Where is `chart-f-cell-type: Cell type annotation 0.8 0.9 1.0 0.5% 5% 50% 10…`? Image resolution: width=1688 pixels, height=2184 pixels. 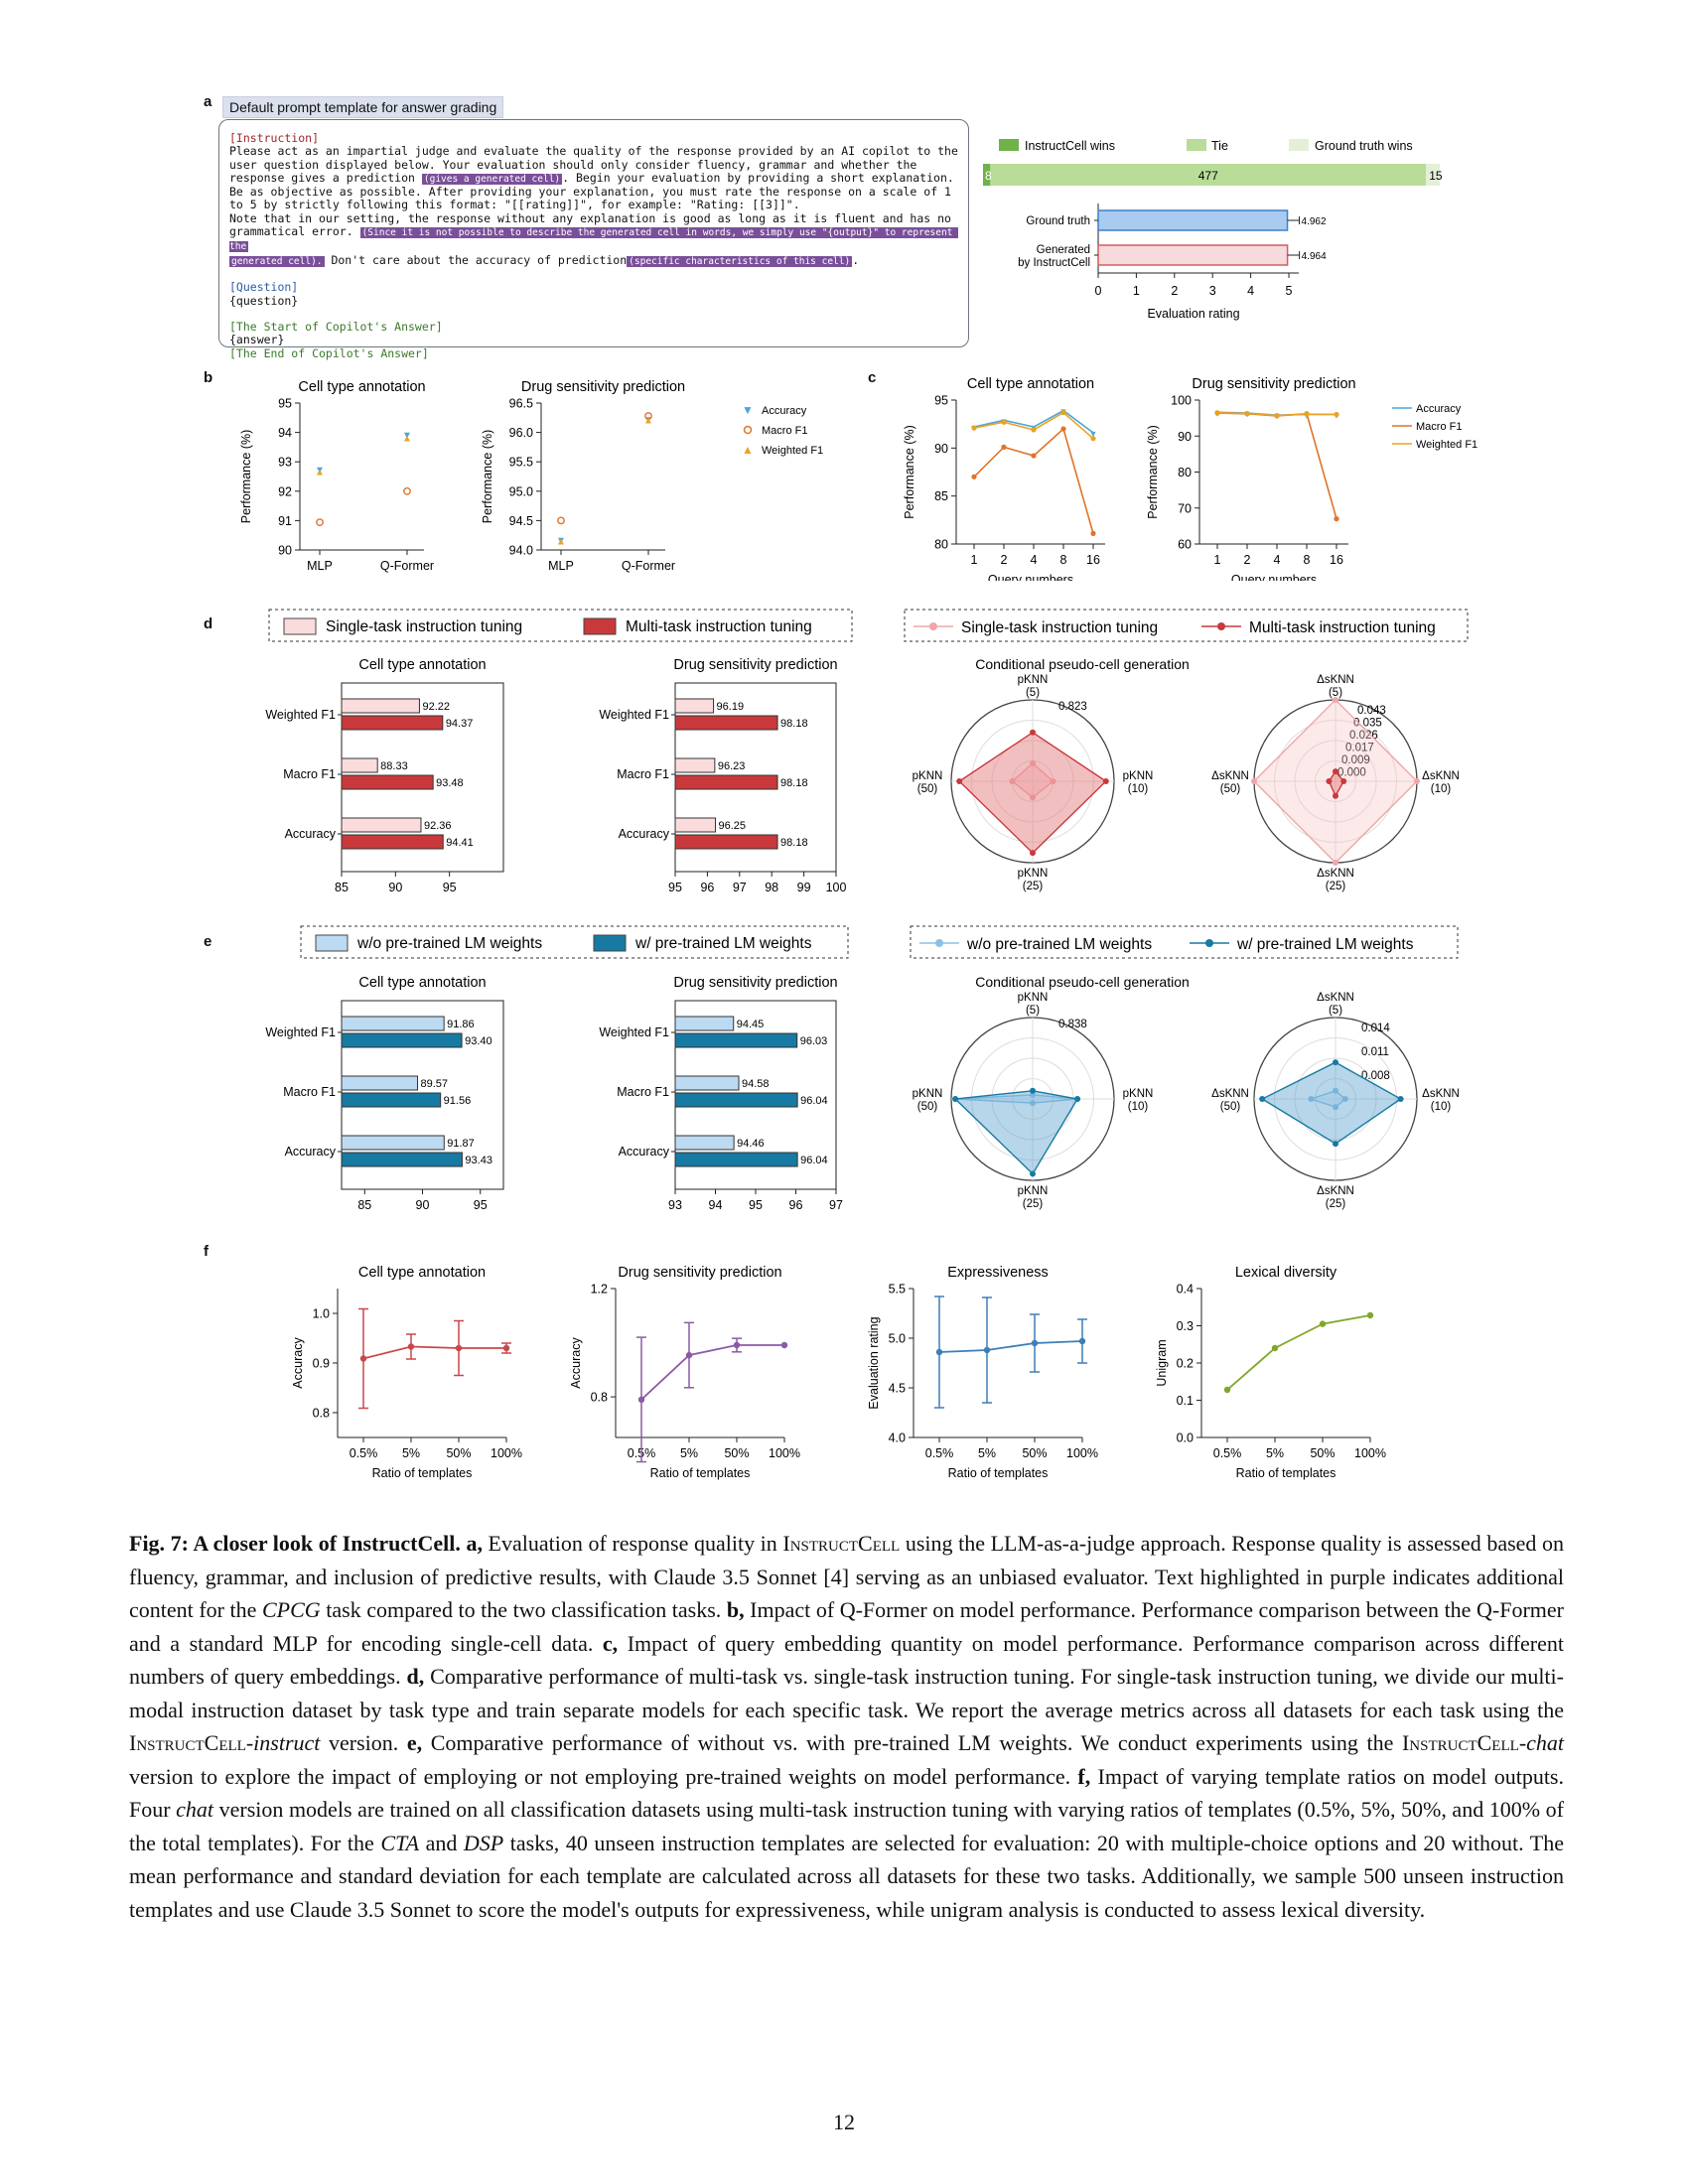 chart-f-cell-type: Cell type annotation 0.8 0.9 1.0 0.5% 5% 50% 10… is located at coordinates (406, 1372).